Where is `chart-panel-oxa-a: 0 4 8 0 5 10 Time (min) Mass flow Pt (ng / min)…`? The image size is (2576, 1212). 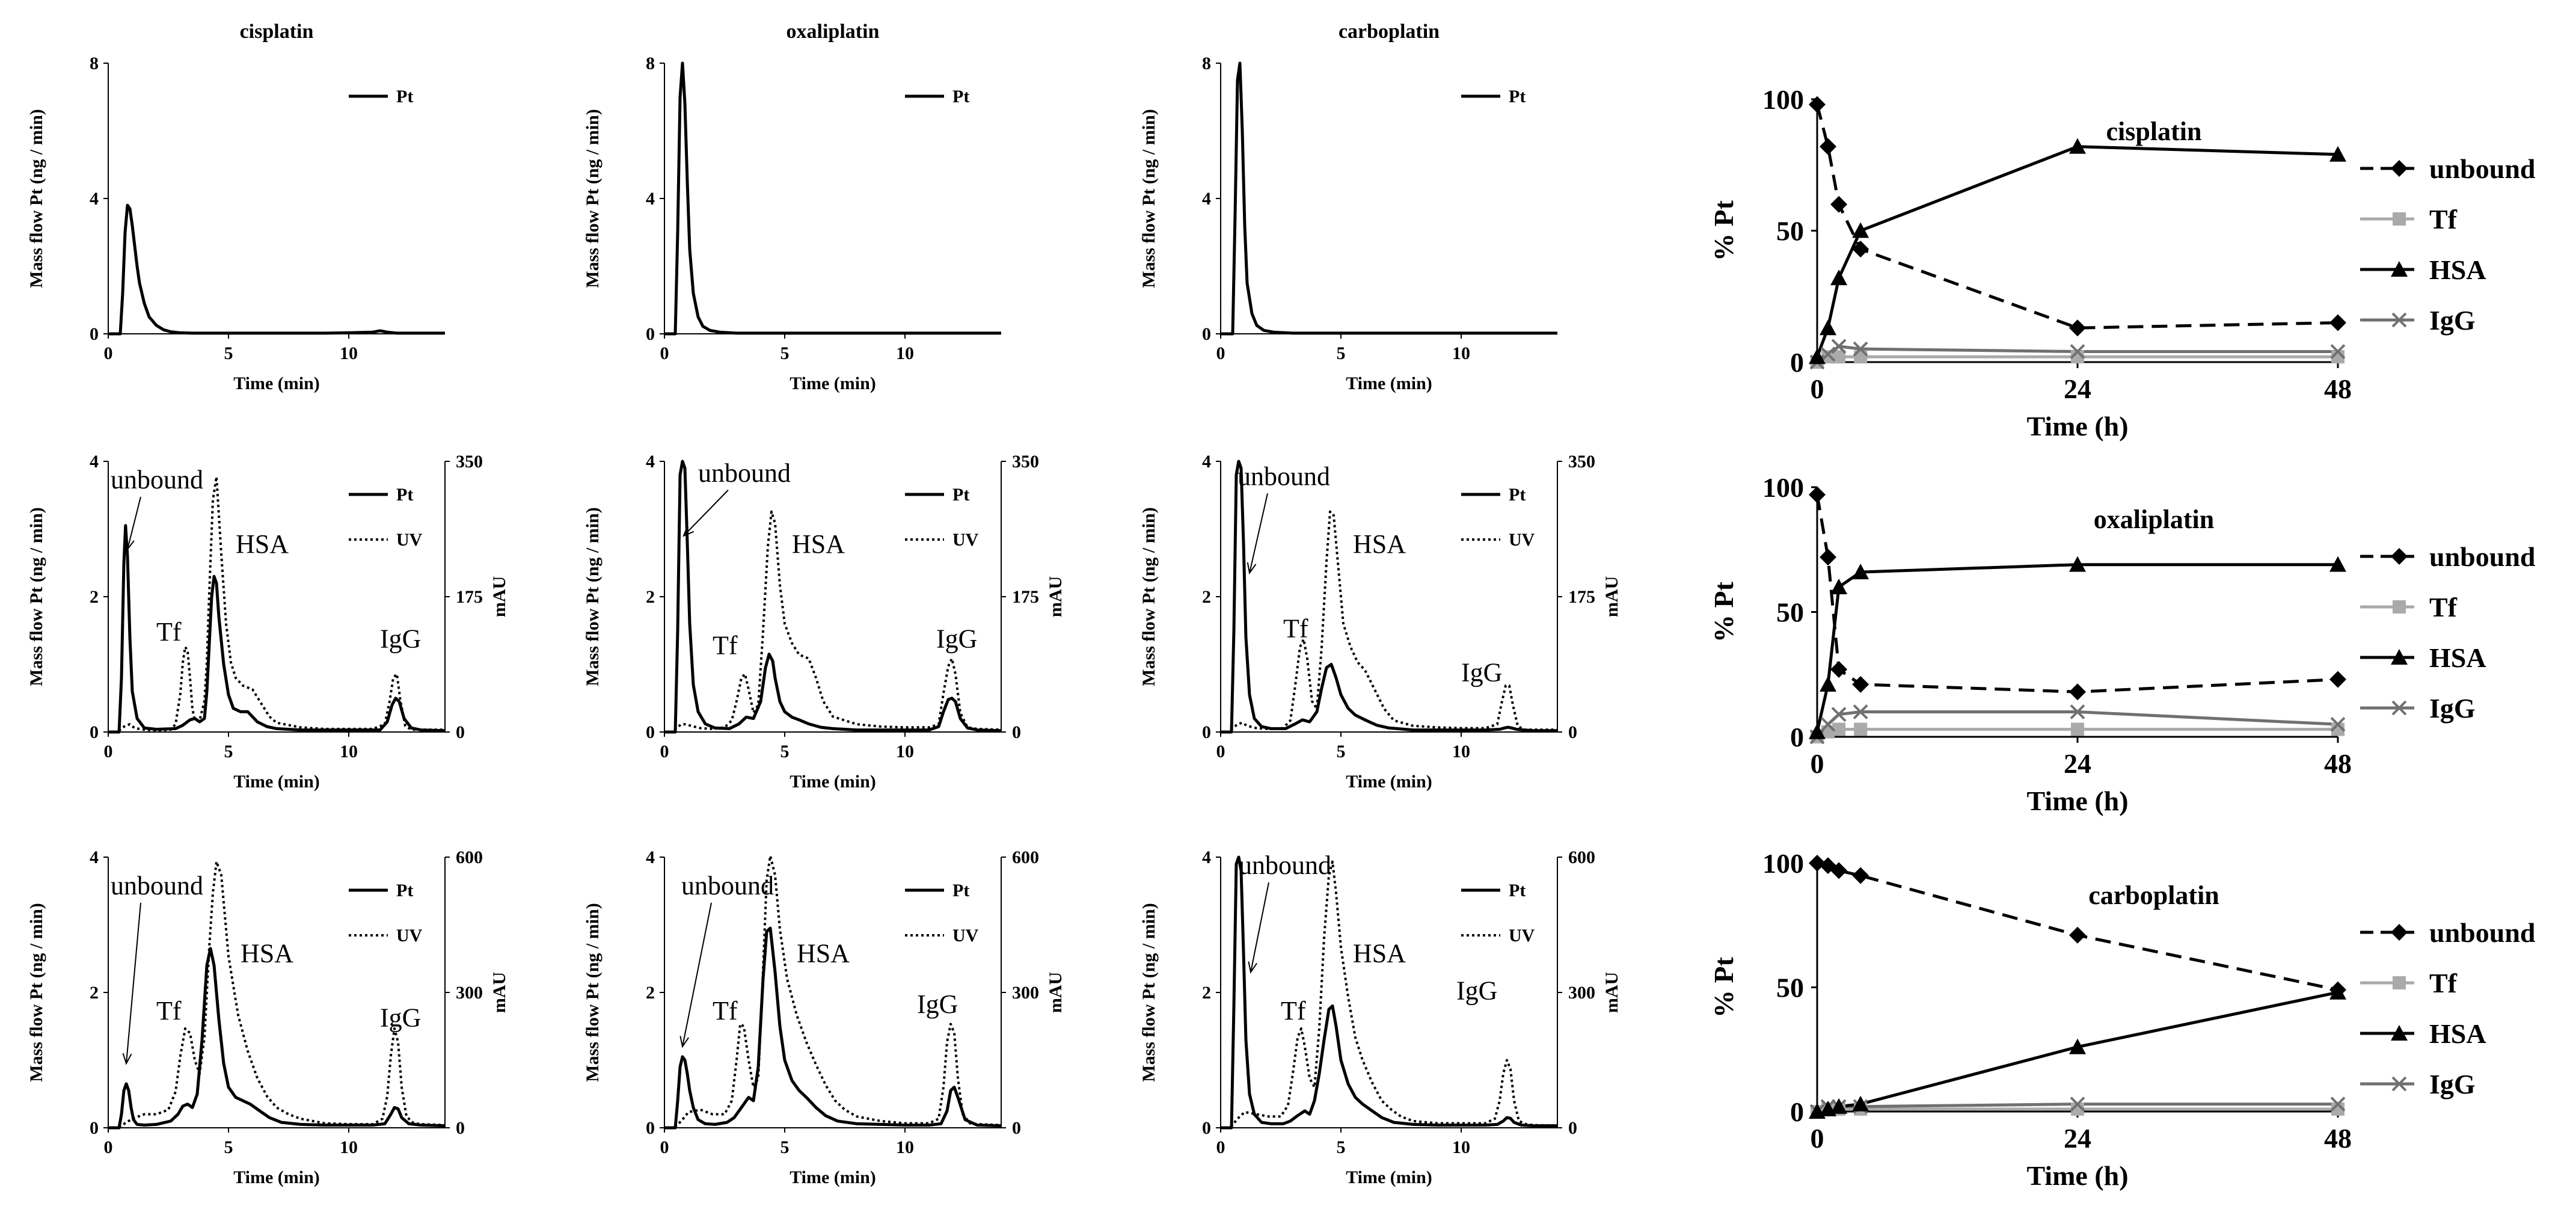
chart-panel-oxa-a: 0 4 8 0 5 10 Time (min) Mass flow Pt (ng / min)… is located at coordinates (792, 206).